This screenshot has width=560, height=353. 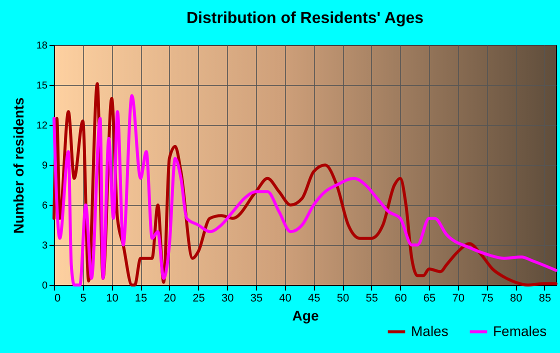 I want to click on chart-title: Distribution of Residents' Ages, so click(x=305, y=18).